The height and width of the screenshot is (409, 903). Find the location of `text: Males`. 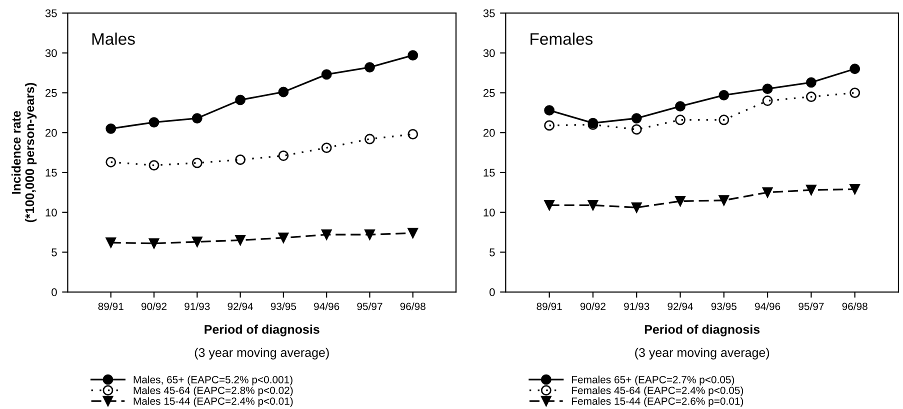

text: Males is located at coordinates (113, 38).